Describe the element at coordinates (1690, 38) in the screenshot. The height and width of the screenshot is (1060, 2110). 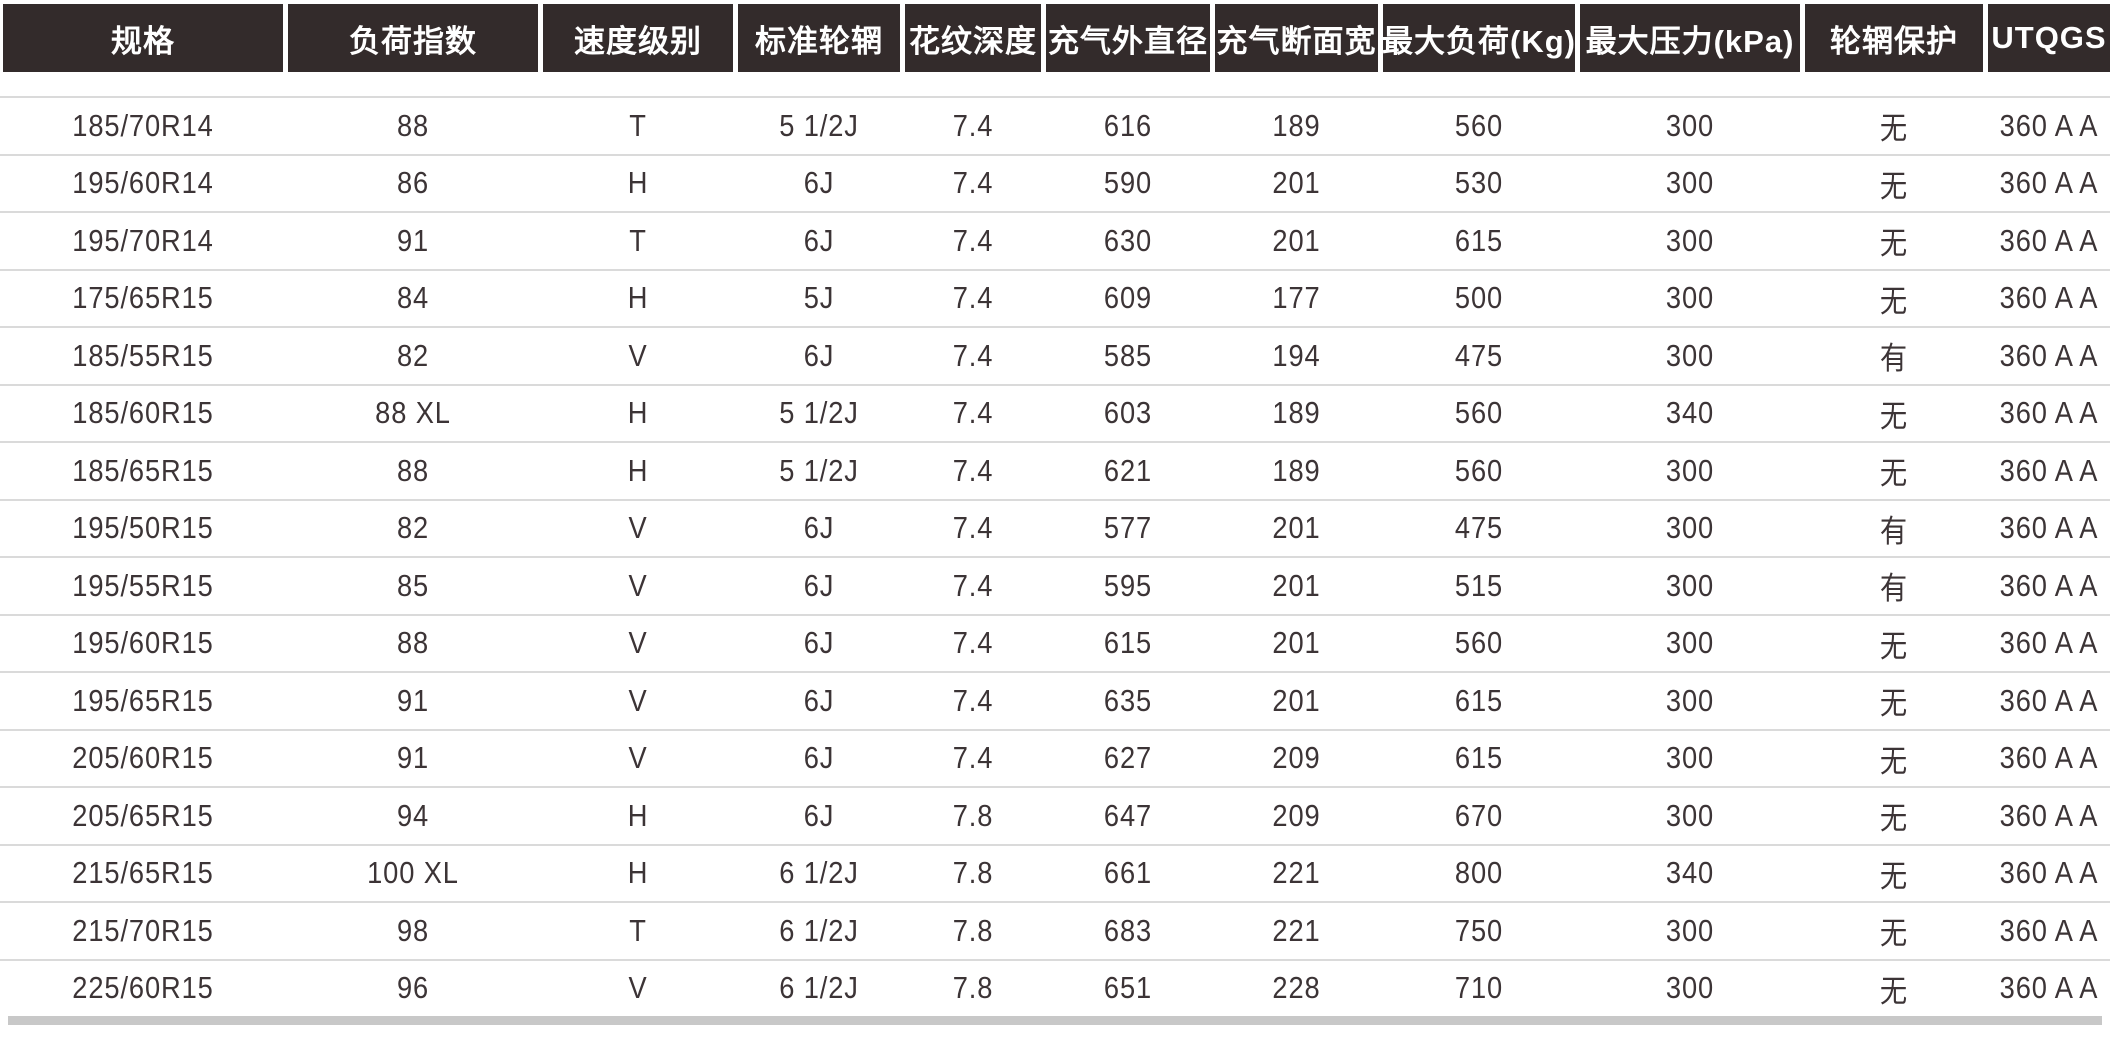
I see `column-header-9: 最大压力(kPa)` at that location.